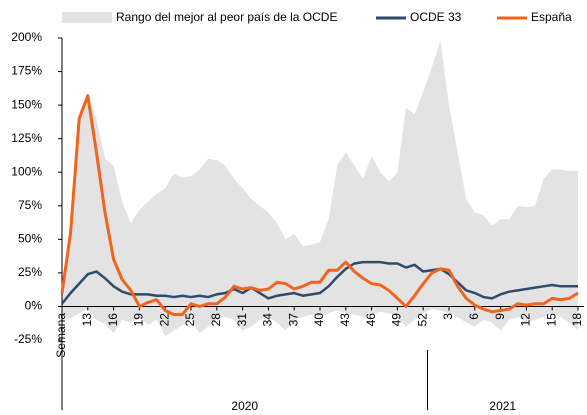 Image resolution: width=587 pixels, height=415 pixels. I want to click on x-tick-label: 34, so click(268, 320).